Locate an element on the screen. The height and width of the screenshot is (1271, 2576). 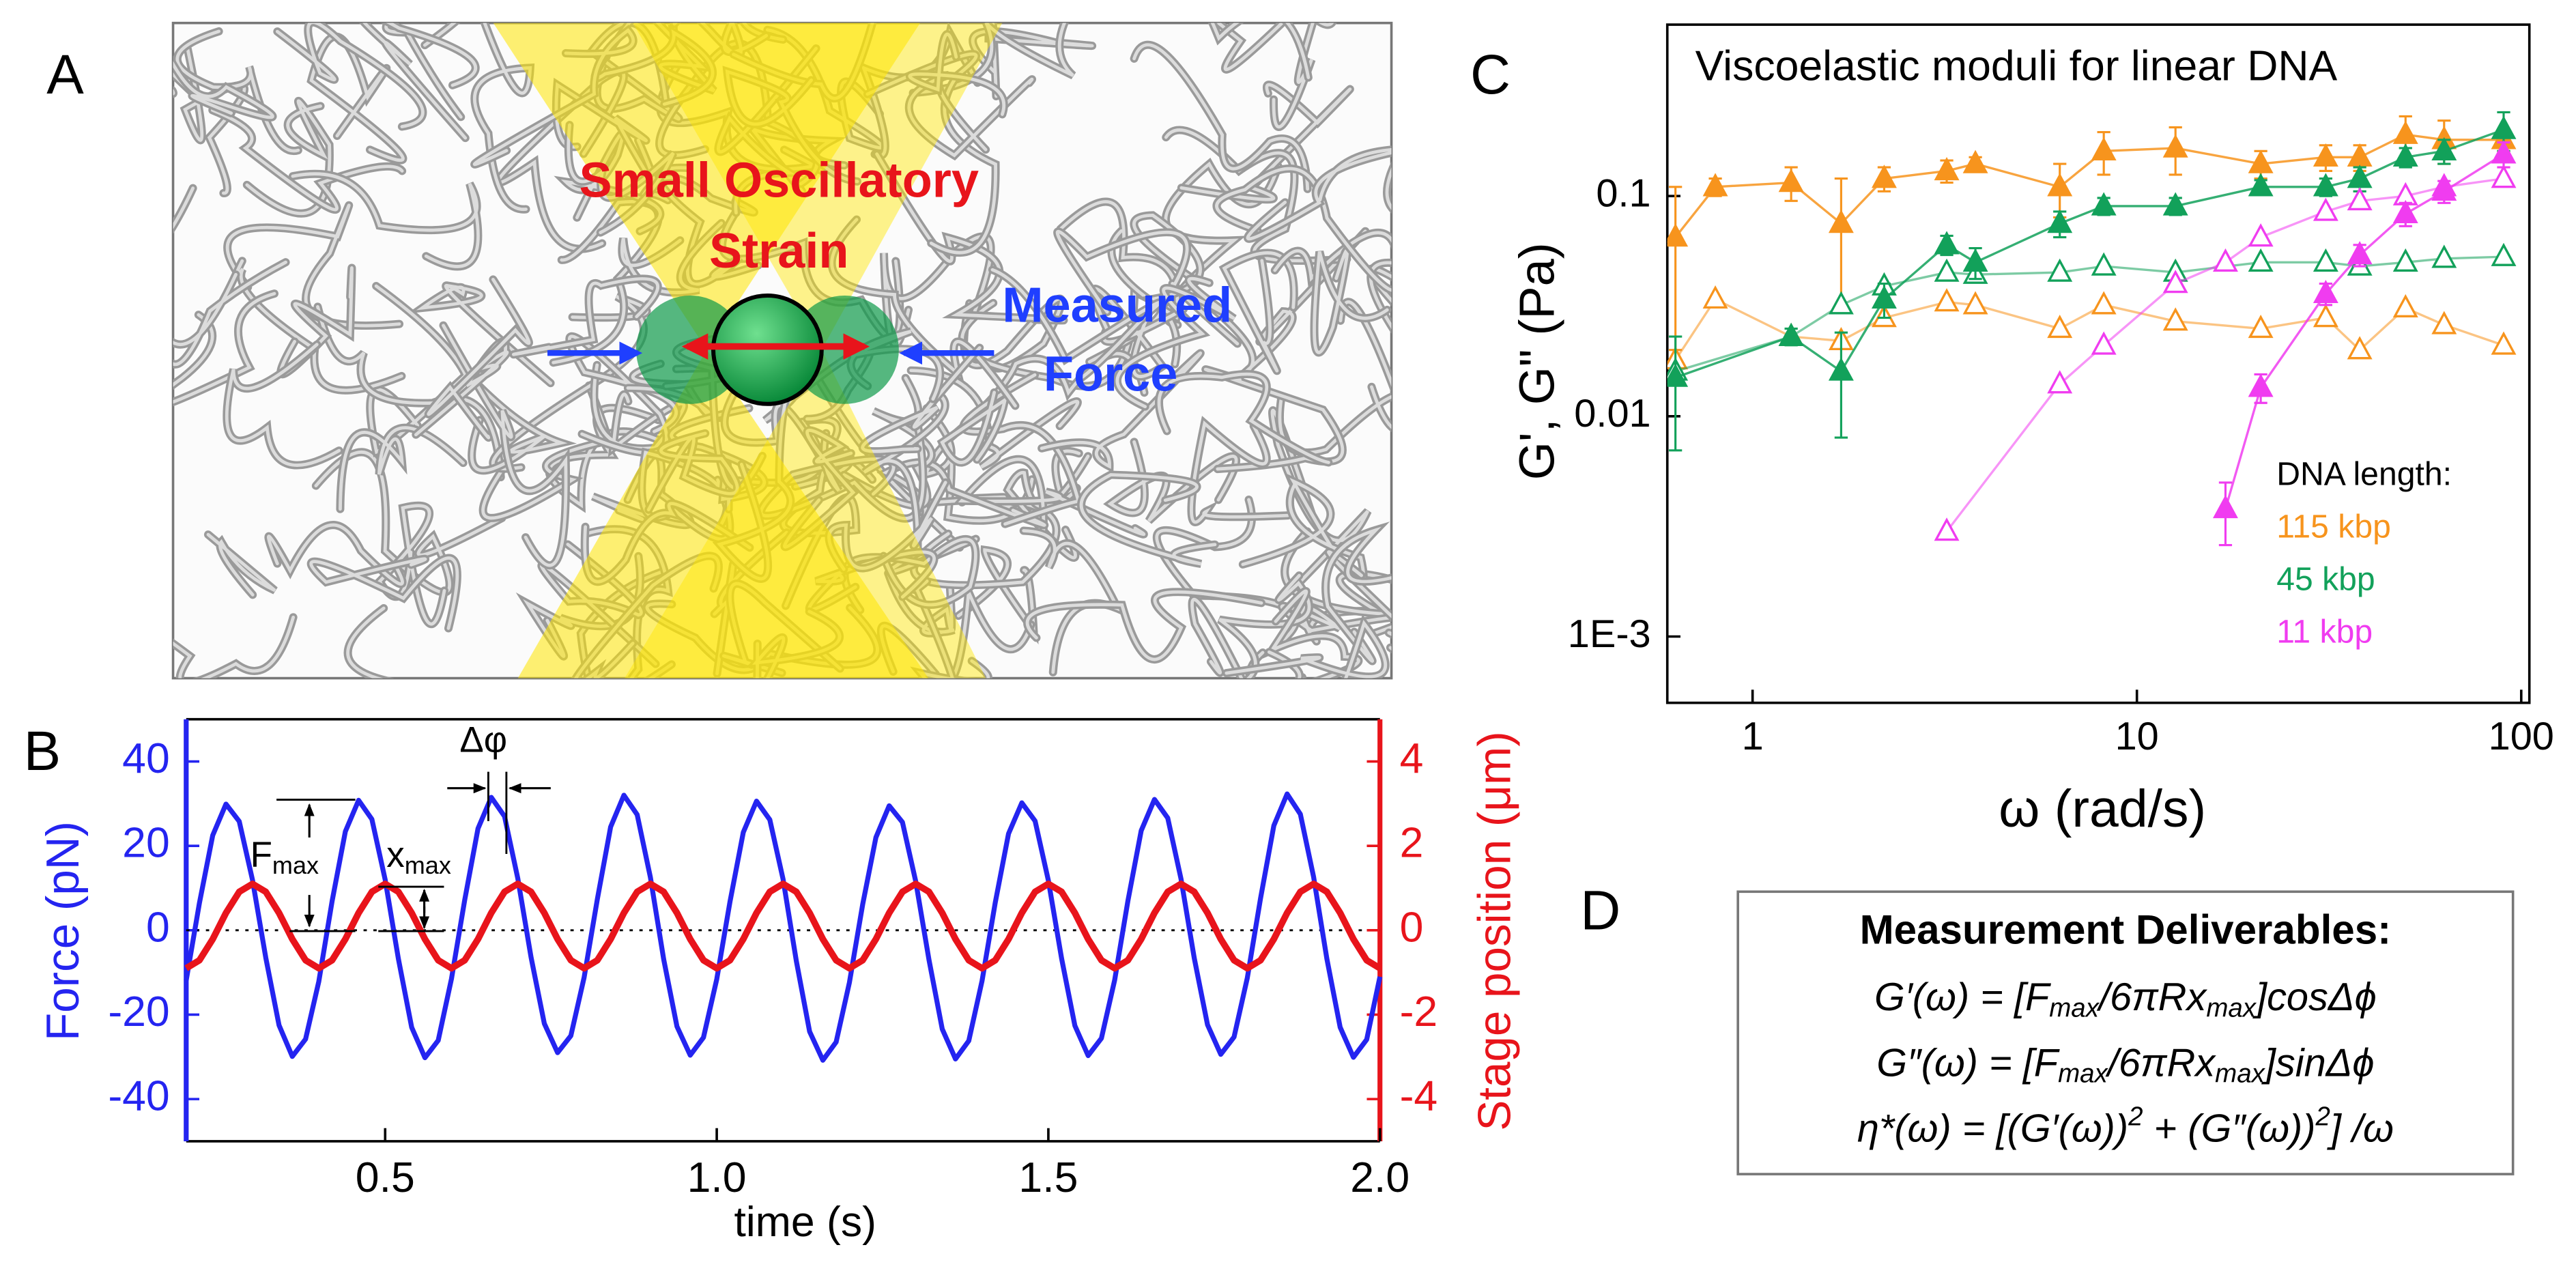
laser-cone is located at coordinates (711, 351).